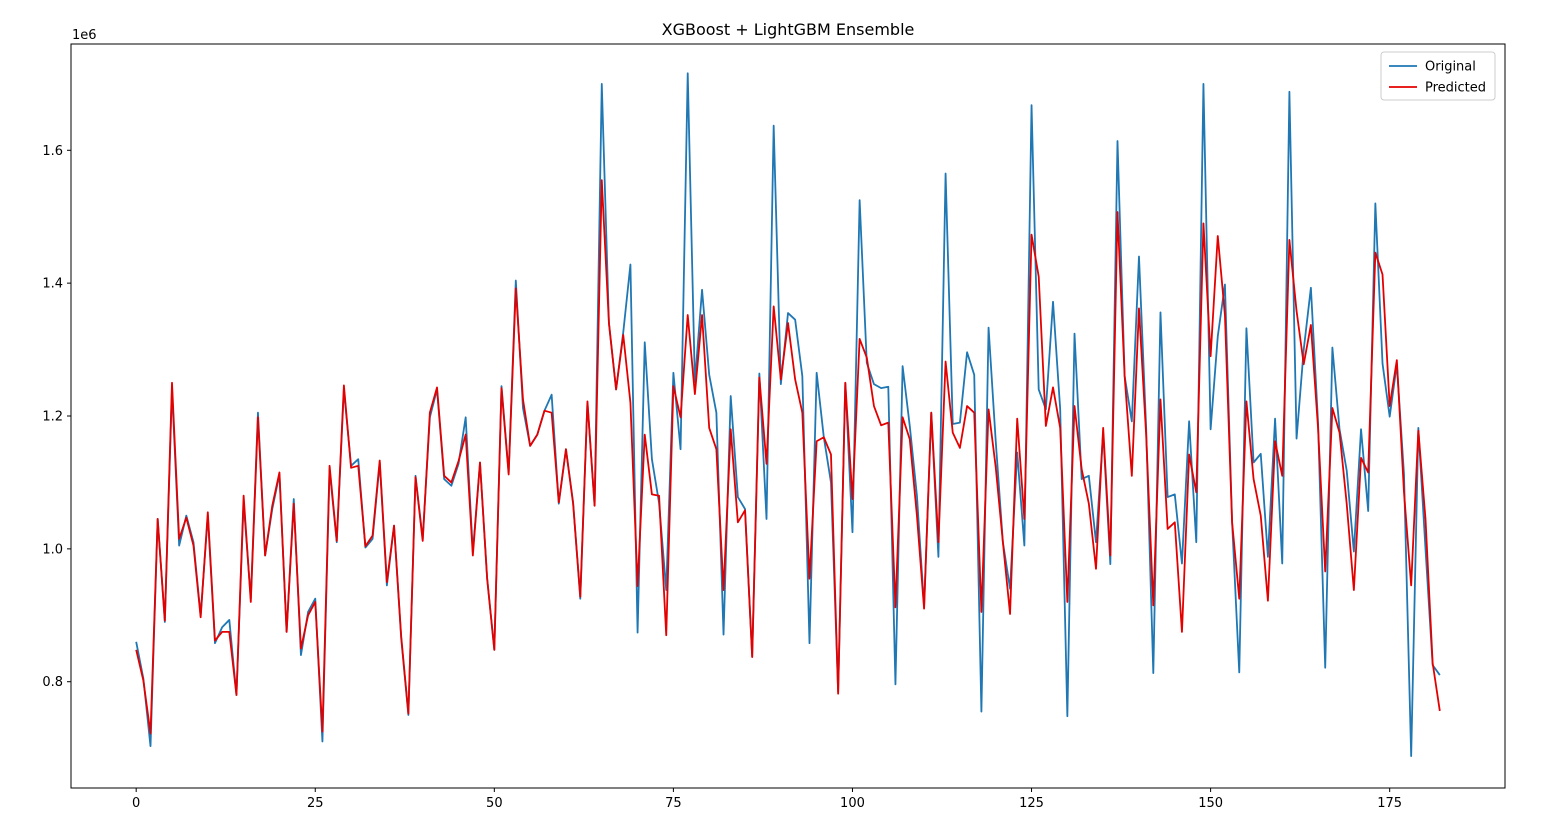 Image resolution: width=1553 pixels, height=829 pixels. Describe the element at coordinates (1450, 67) in the screenshot. I see `legend-label: Original` at that location.